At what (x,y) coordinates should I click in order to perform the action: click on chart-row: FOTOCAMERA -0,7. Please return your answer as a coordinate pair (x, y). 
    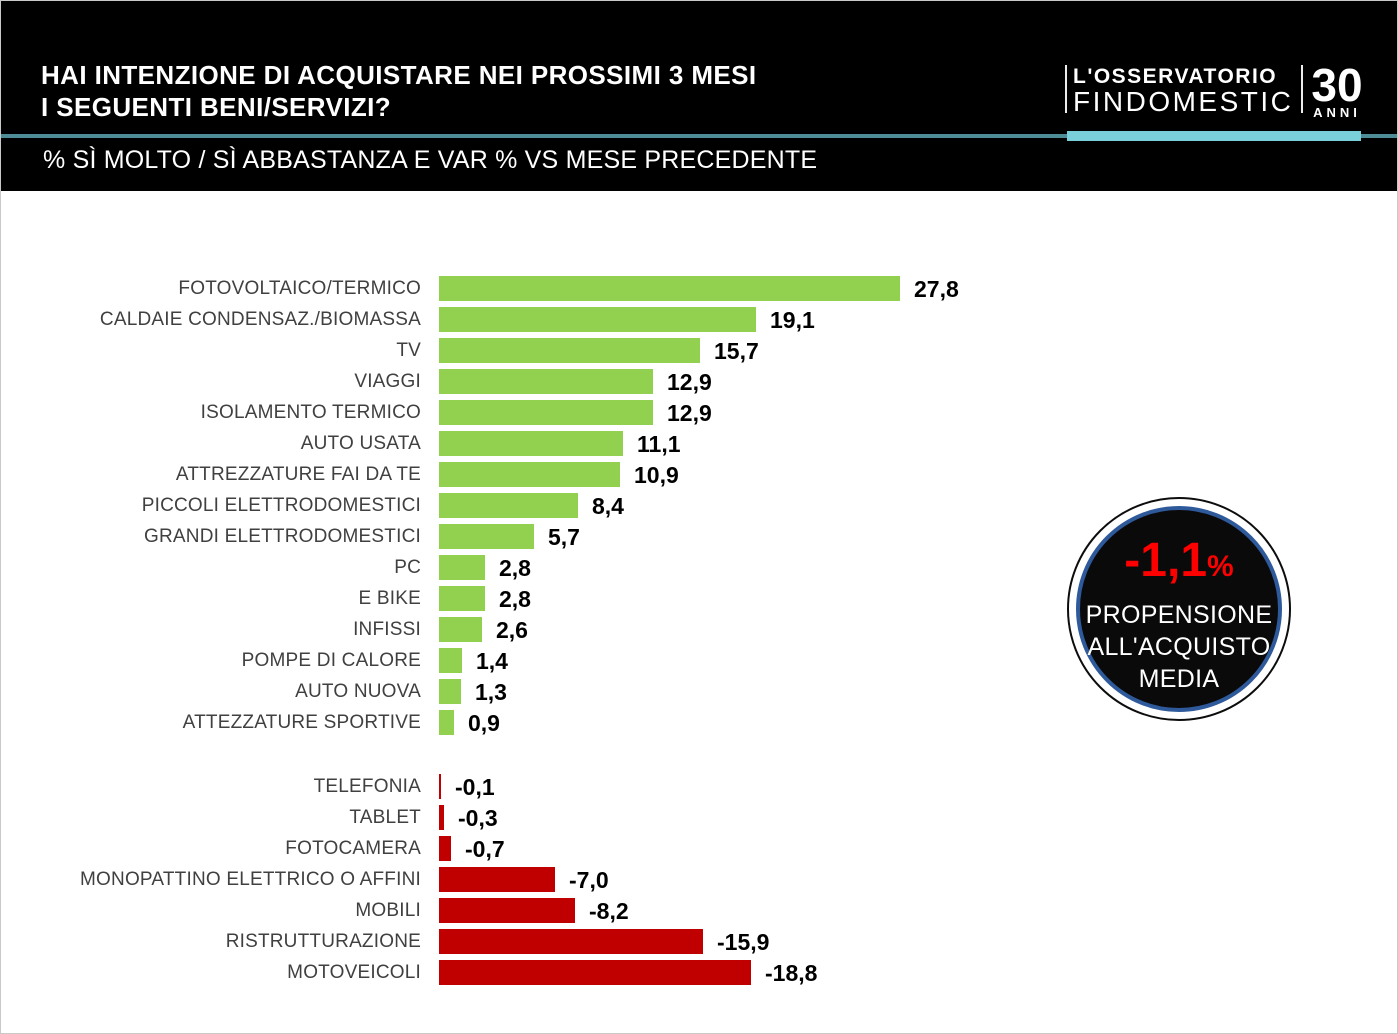
    Looking at the image, I should click on (699, 849).